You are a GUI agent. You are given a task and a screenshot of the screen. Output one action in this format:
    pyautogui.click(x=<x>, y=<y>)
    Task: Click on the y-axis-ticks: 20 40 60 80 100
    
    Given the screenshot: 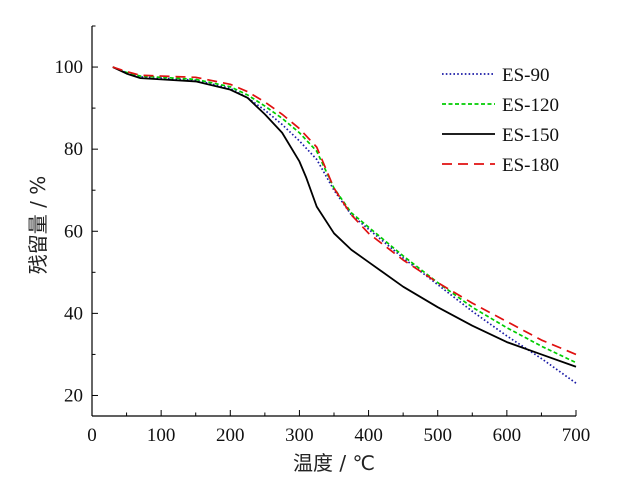 What is the action you would take?
    pyautogui.click(x=76, y=215)
    